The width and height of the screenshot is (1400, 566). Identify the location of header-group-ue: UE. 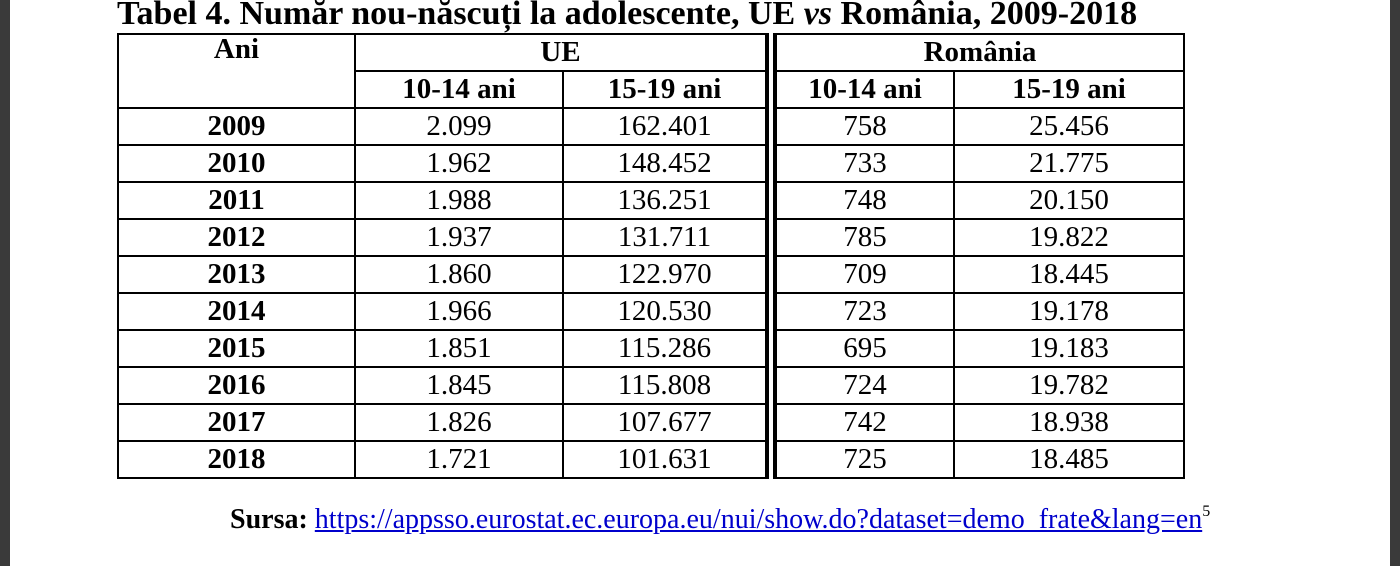
(563, 52).